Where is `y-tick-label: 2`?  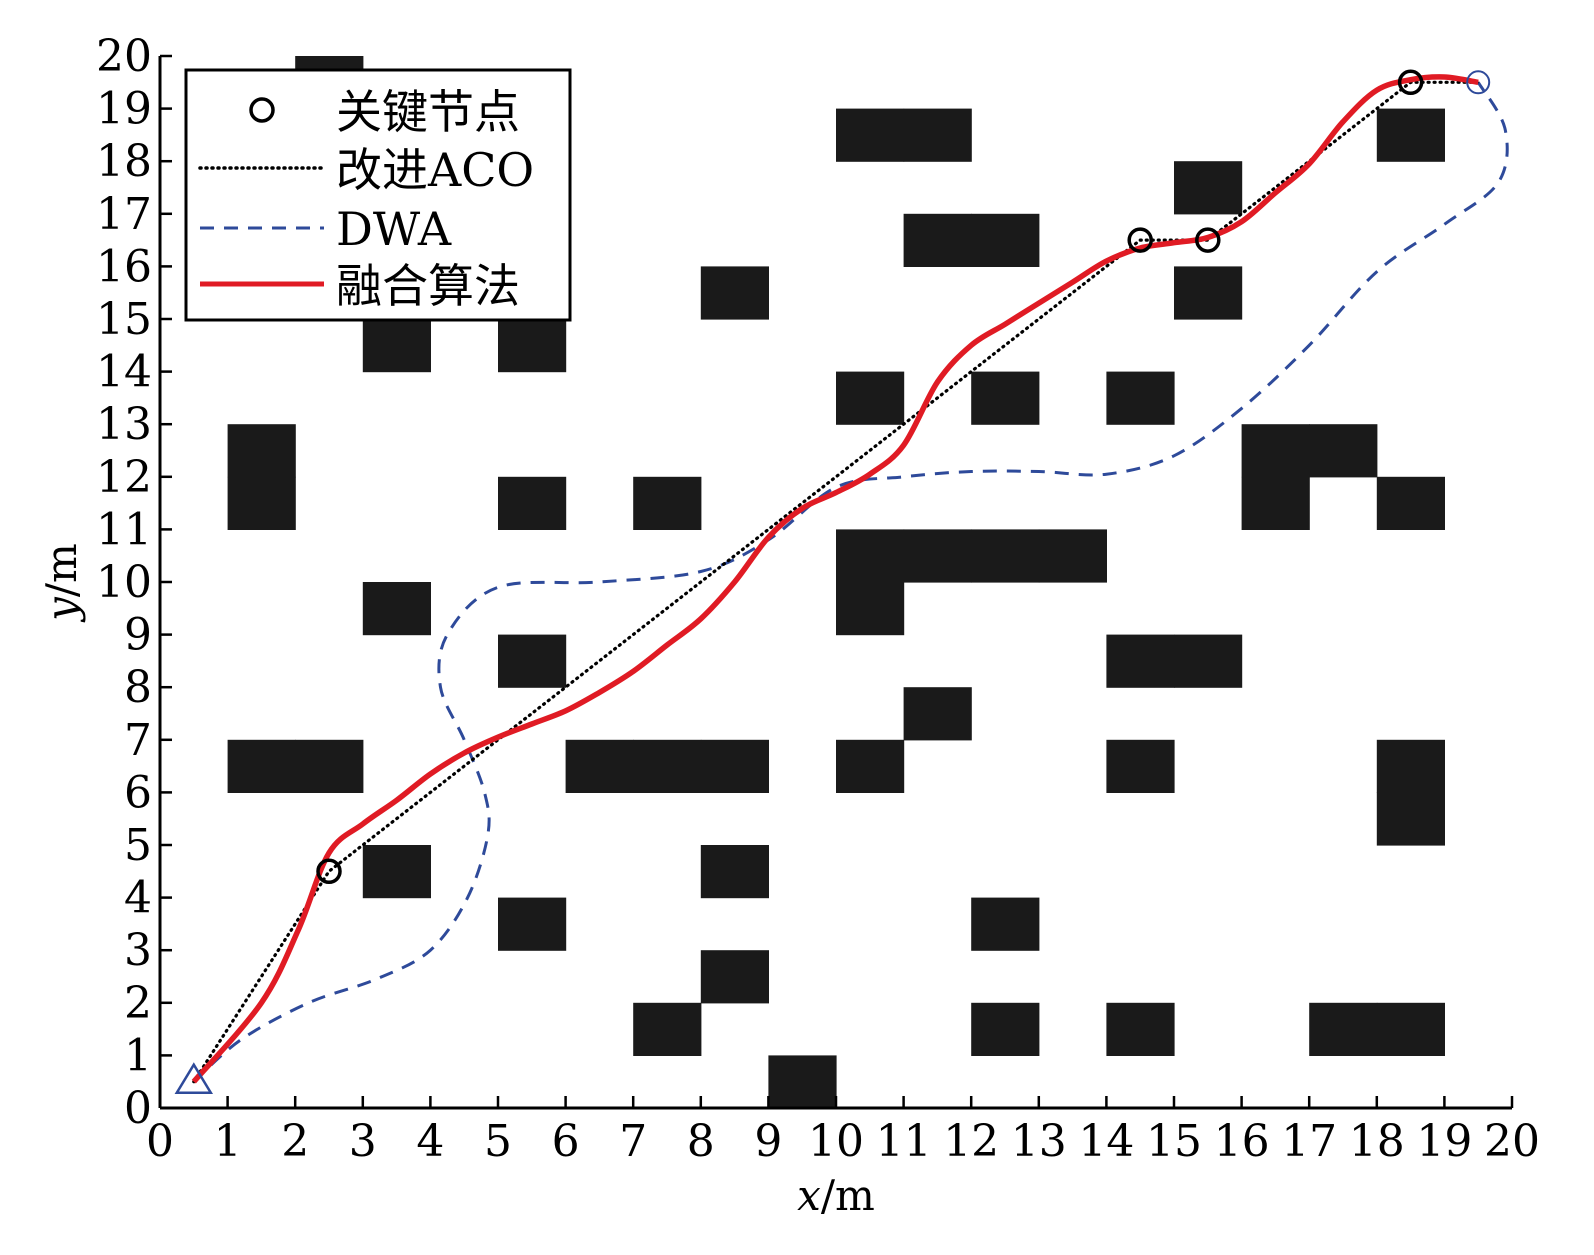 y-tick-label: 2 is located at coordinates (138, 1003).